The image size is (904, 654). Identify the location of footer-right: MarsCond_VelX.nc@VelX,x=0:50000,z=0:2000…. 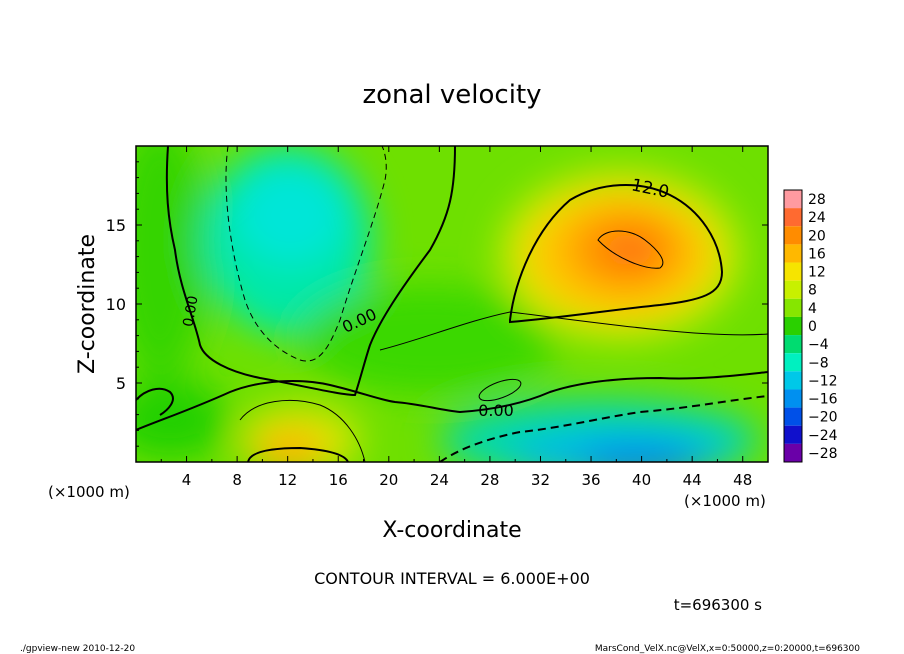
(727, 649).